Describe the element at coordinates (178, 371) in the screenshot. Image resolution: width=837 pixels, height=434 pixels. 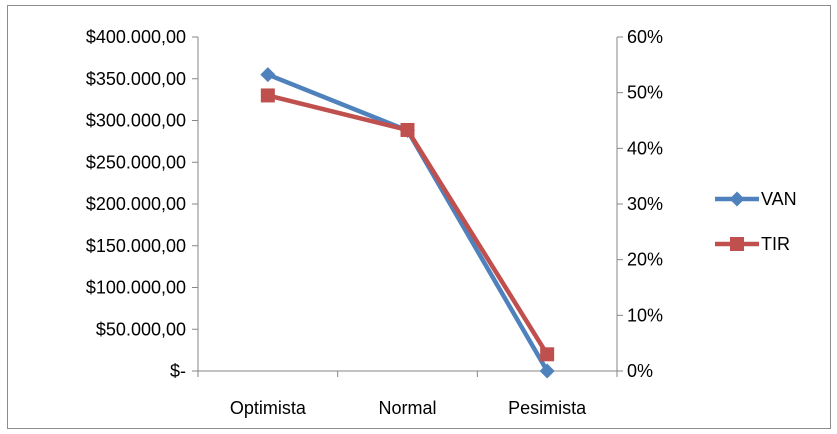
I see `y-left-tick-label: $-` at that location.